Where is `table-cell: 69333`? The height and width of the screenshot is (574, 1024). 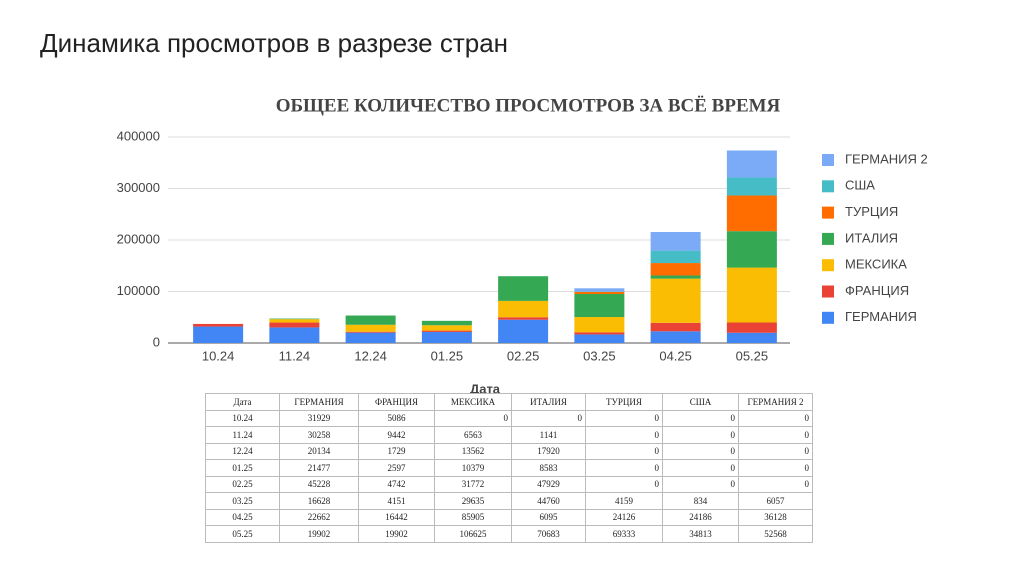 table-cell: 69333 is located at coordinates (624, 534).